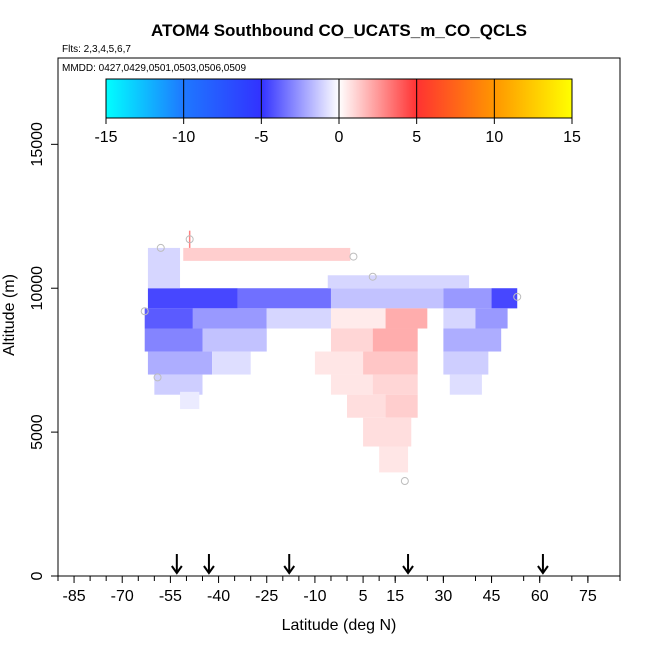 The height and width of the screenshot is (650, 650). Describe the element at coordinates (96, 49) in the screenshot. I see `flights-label: Flts: 2,3,4,5,6,7` at that location.